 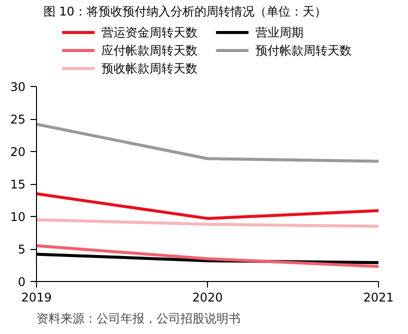 I want to click on legend-label: 预付帐款周转天数, so click(x=303, y=51).